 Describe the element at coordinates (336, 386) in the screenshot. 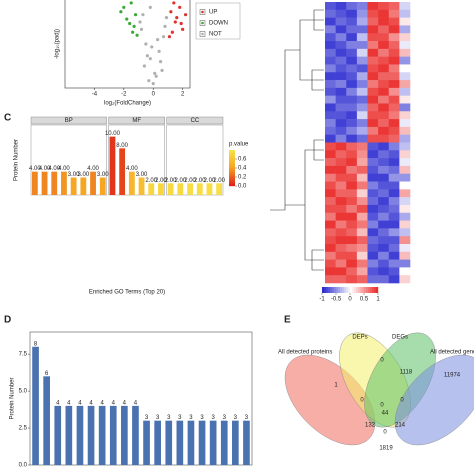

I see `venn-count: 1` at that location.